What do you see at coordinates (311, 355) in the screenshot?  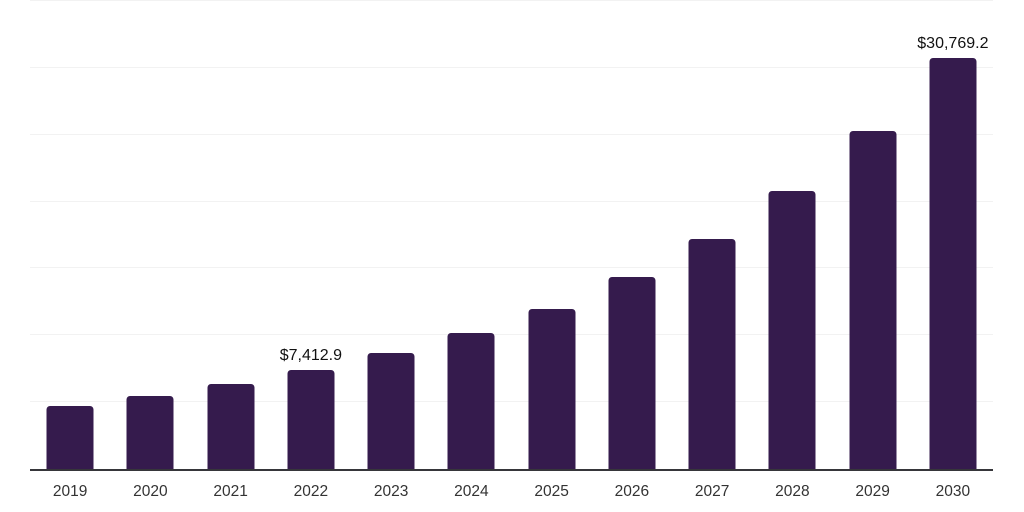 I see `data-label-2022: $7,412.9` at bounding box center [311, 355].